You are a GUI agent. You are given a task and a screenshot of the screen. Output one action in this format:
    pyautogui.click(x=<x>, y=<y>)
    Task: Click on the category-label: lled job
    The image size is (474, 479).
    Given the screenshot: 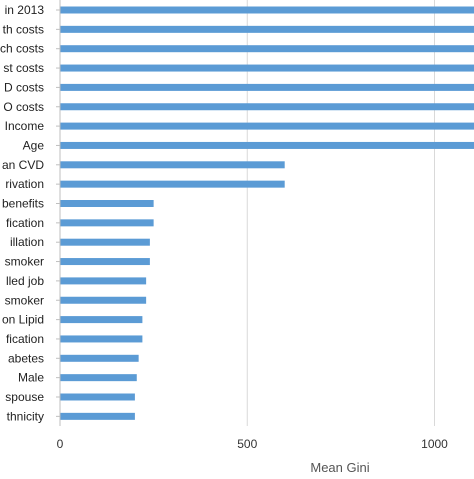 What is the action you would take?
    pyautogui.click(x=25, y=281)
    